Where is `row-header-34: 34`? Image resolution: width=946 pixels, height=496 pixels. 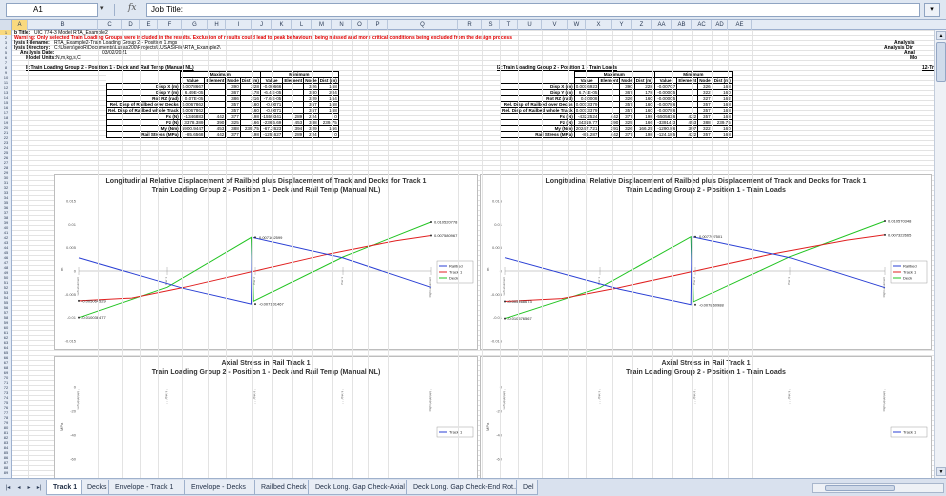 row-header-34: 34 is located at coordinates (6, 197).